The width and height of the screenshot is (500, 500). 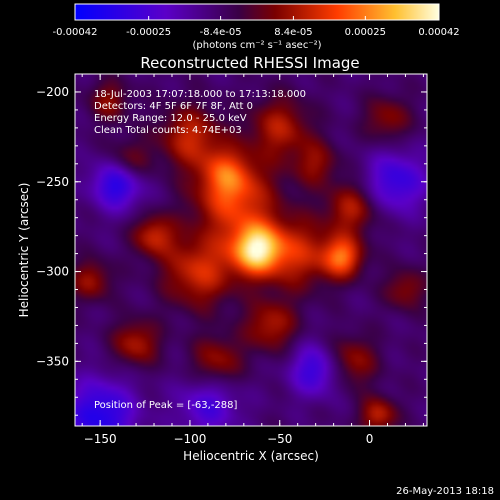 I want to click on y-axis-label: Heliocentric Y (arcsec), so click(x=24, y=250).